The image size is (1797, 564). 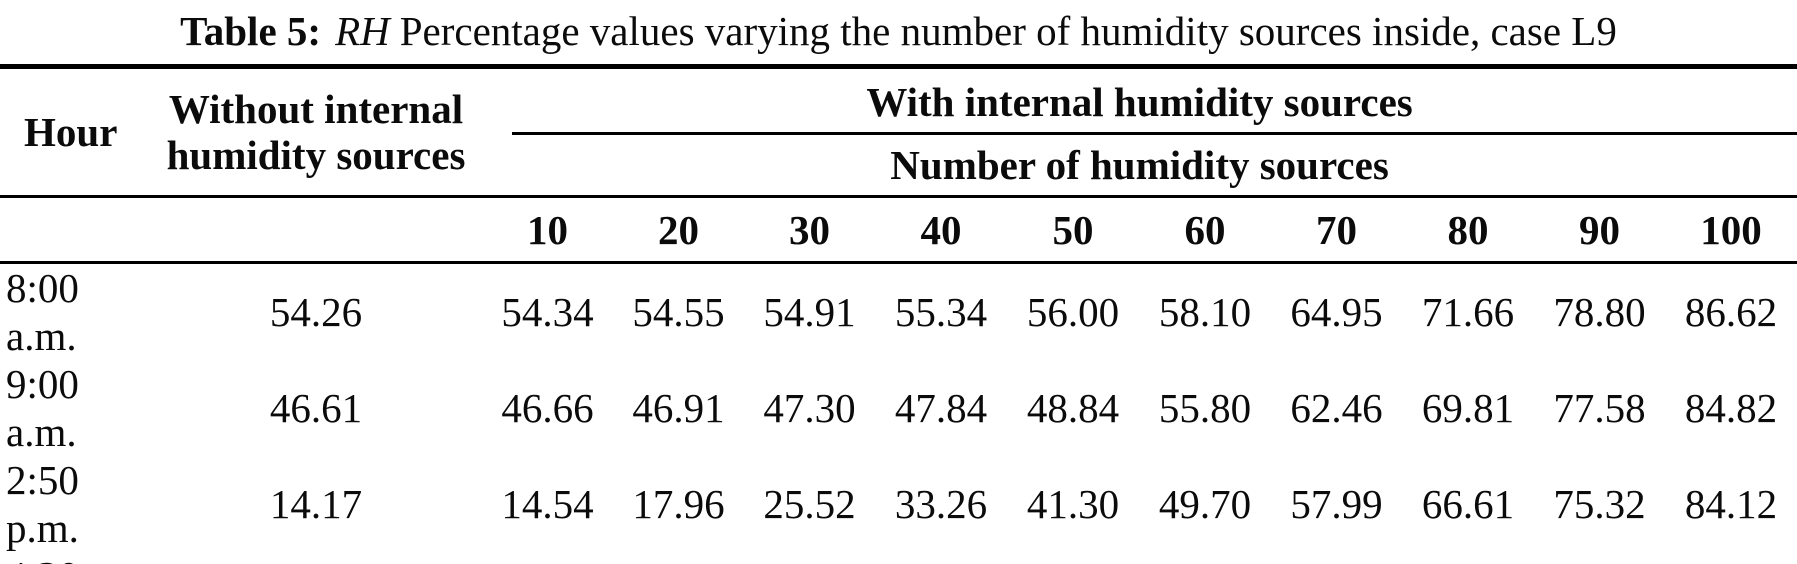 What do you see at coordinates (941, 504) in the screenshot?
I see `value-cell: 33.26` at bounding box center [941, 504].